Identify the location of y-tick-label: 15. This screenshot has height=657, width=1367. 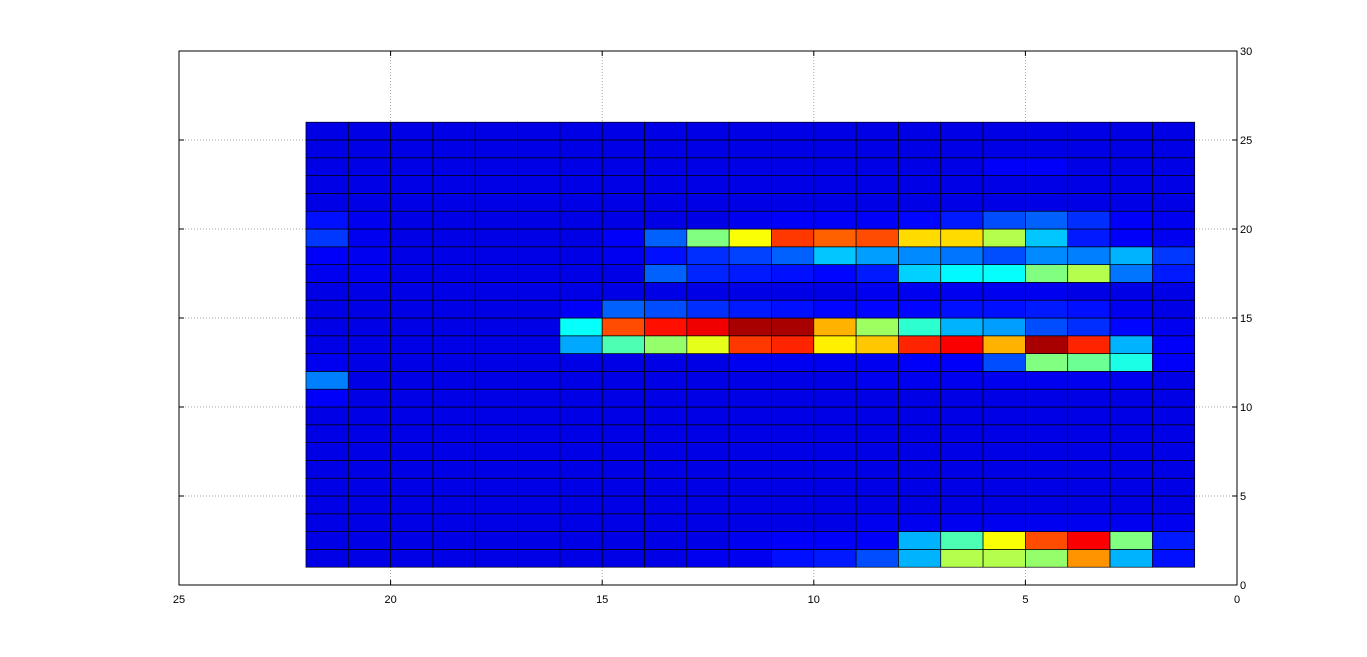
(1246, 319).